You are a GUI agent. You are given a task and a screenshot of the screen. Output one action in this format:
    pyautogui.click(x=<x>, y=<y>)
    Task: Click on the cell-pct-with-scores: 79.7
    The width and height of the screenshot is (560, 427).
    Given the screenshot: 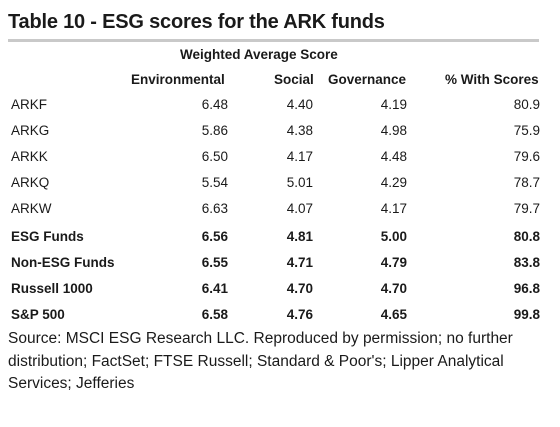 What is the action you would take?
    pyautogui.click(x=526, y=208)
    